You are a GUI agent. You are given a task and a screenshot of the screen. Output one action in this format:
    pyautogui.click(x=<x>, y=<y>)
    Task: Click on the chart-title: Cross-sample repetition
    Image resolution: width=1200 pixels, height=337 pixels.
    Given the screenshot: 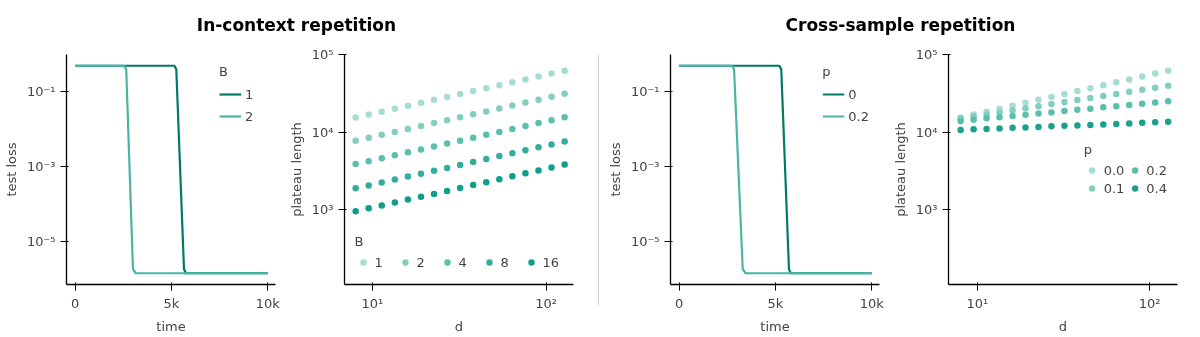 What is the action you would take?
    pyautogui.click(x=900, y=25)
    